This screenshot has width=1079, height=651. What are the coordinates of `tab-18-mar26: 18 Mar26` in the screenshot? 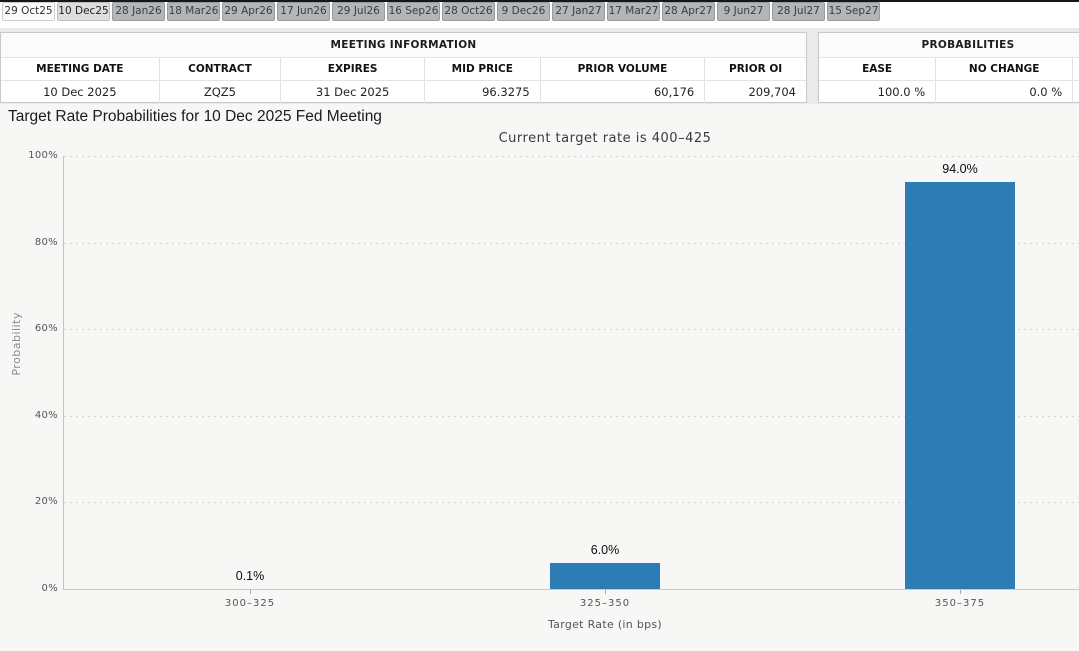 It's located at (193, 11).